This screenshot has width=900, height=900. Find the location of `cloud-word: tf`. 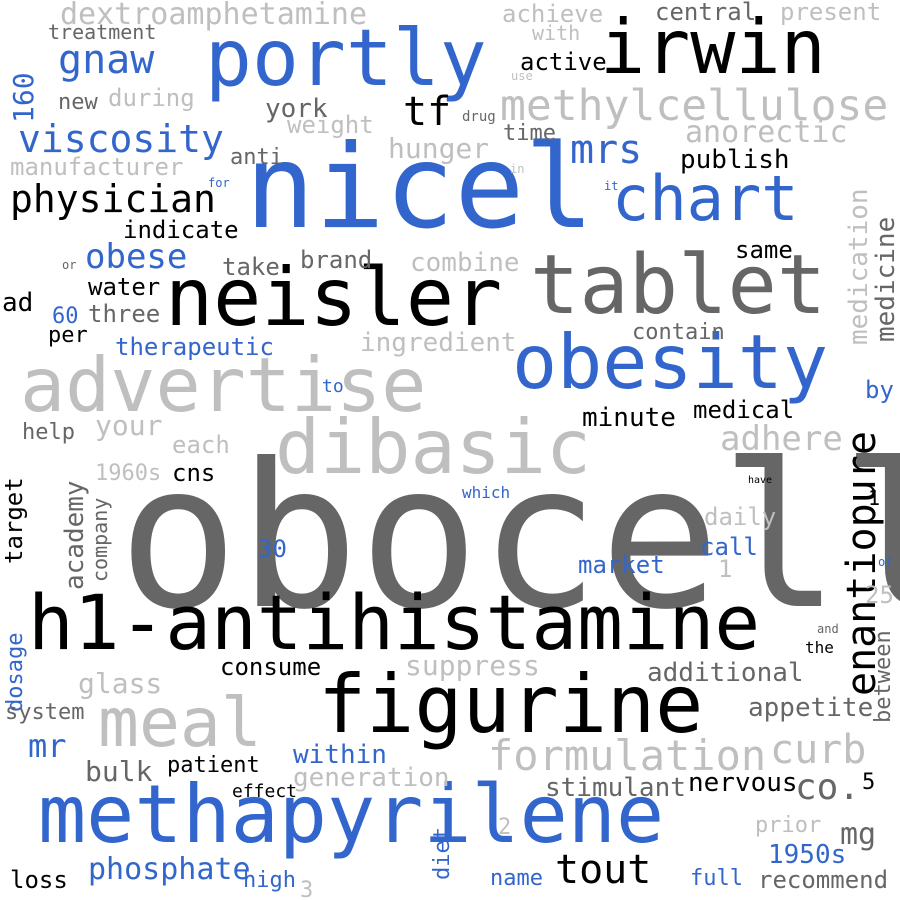

cloud-word: tf is located at coordinates (427, 112).